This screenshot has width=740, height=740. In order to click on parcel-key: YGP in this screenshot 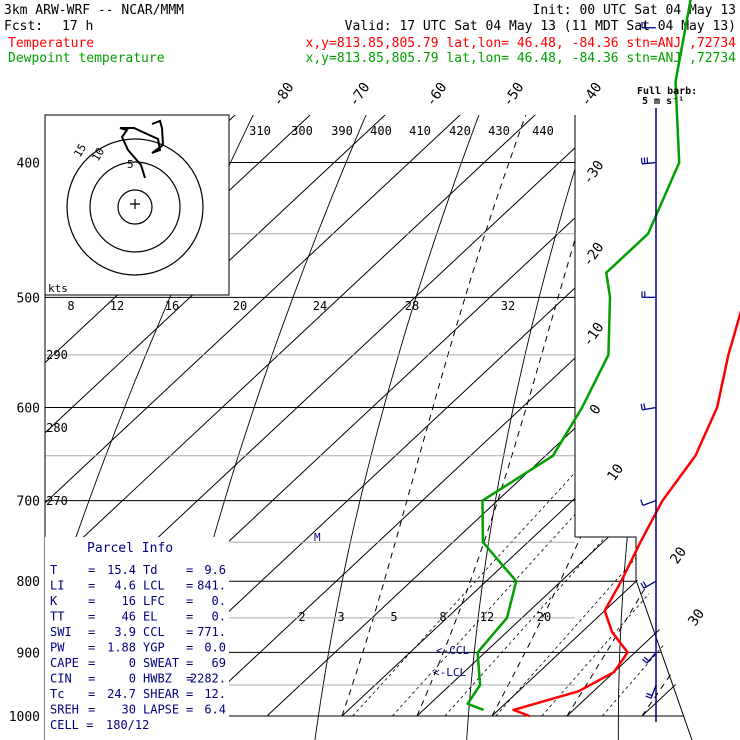, I will do `click(154, 648)`.